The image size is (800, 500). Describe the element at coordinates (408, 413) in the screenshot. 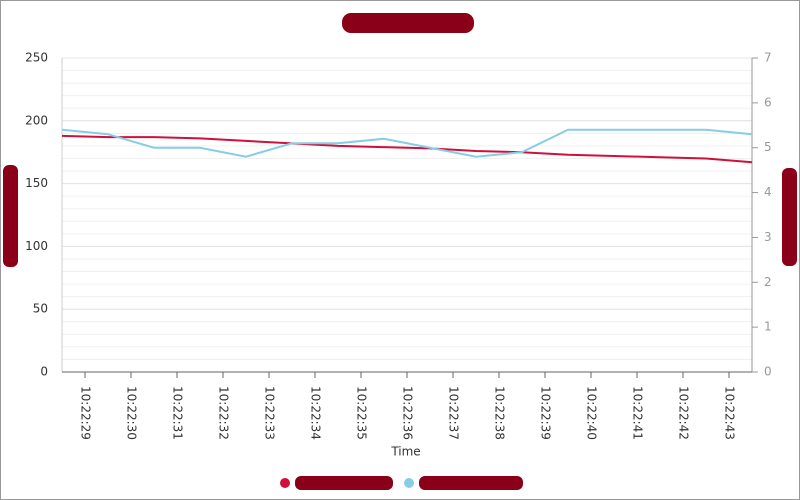

I see `x-tick-label: 10:22:36` at that location.